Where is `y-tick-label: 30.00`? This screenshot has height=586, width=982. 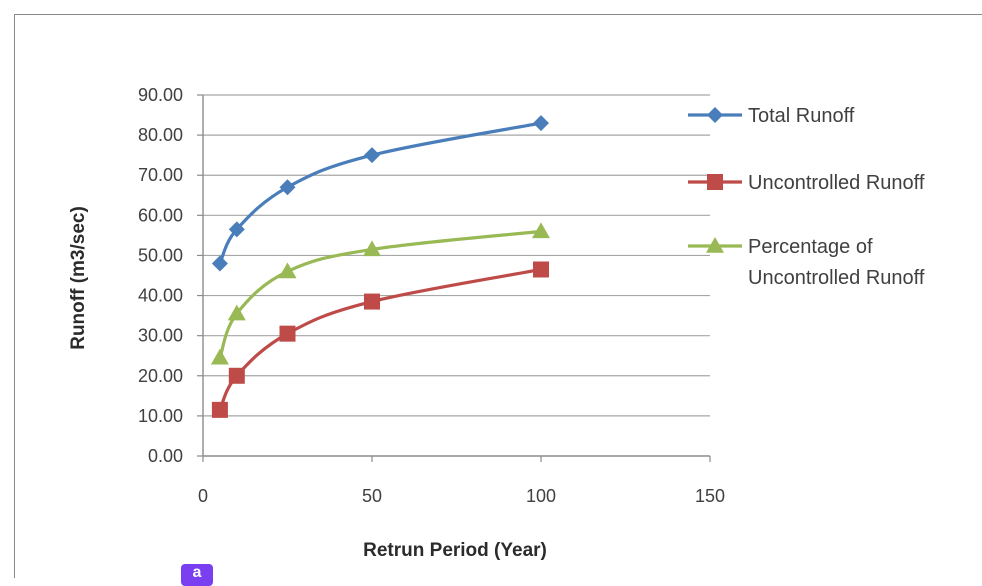
y-tick-label: 30.00 is located at coordinates (160, 336).